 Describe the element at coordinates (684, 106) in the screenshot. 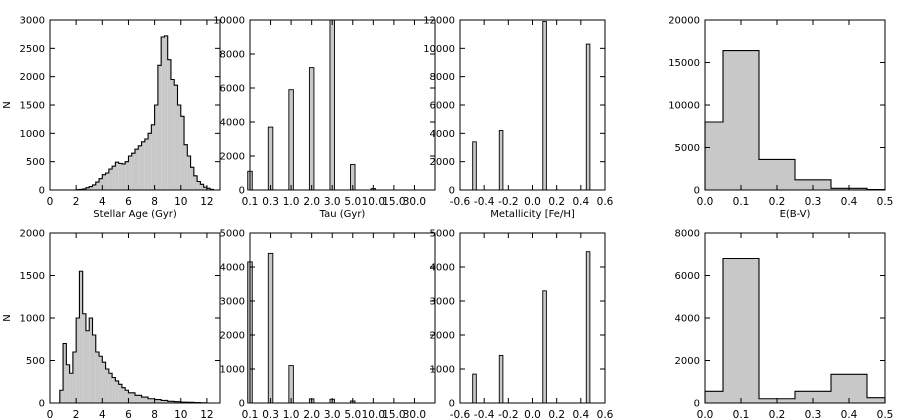

I see `y-tick-label: 10000` at that location.